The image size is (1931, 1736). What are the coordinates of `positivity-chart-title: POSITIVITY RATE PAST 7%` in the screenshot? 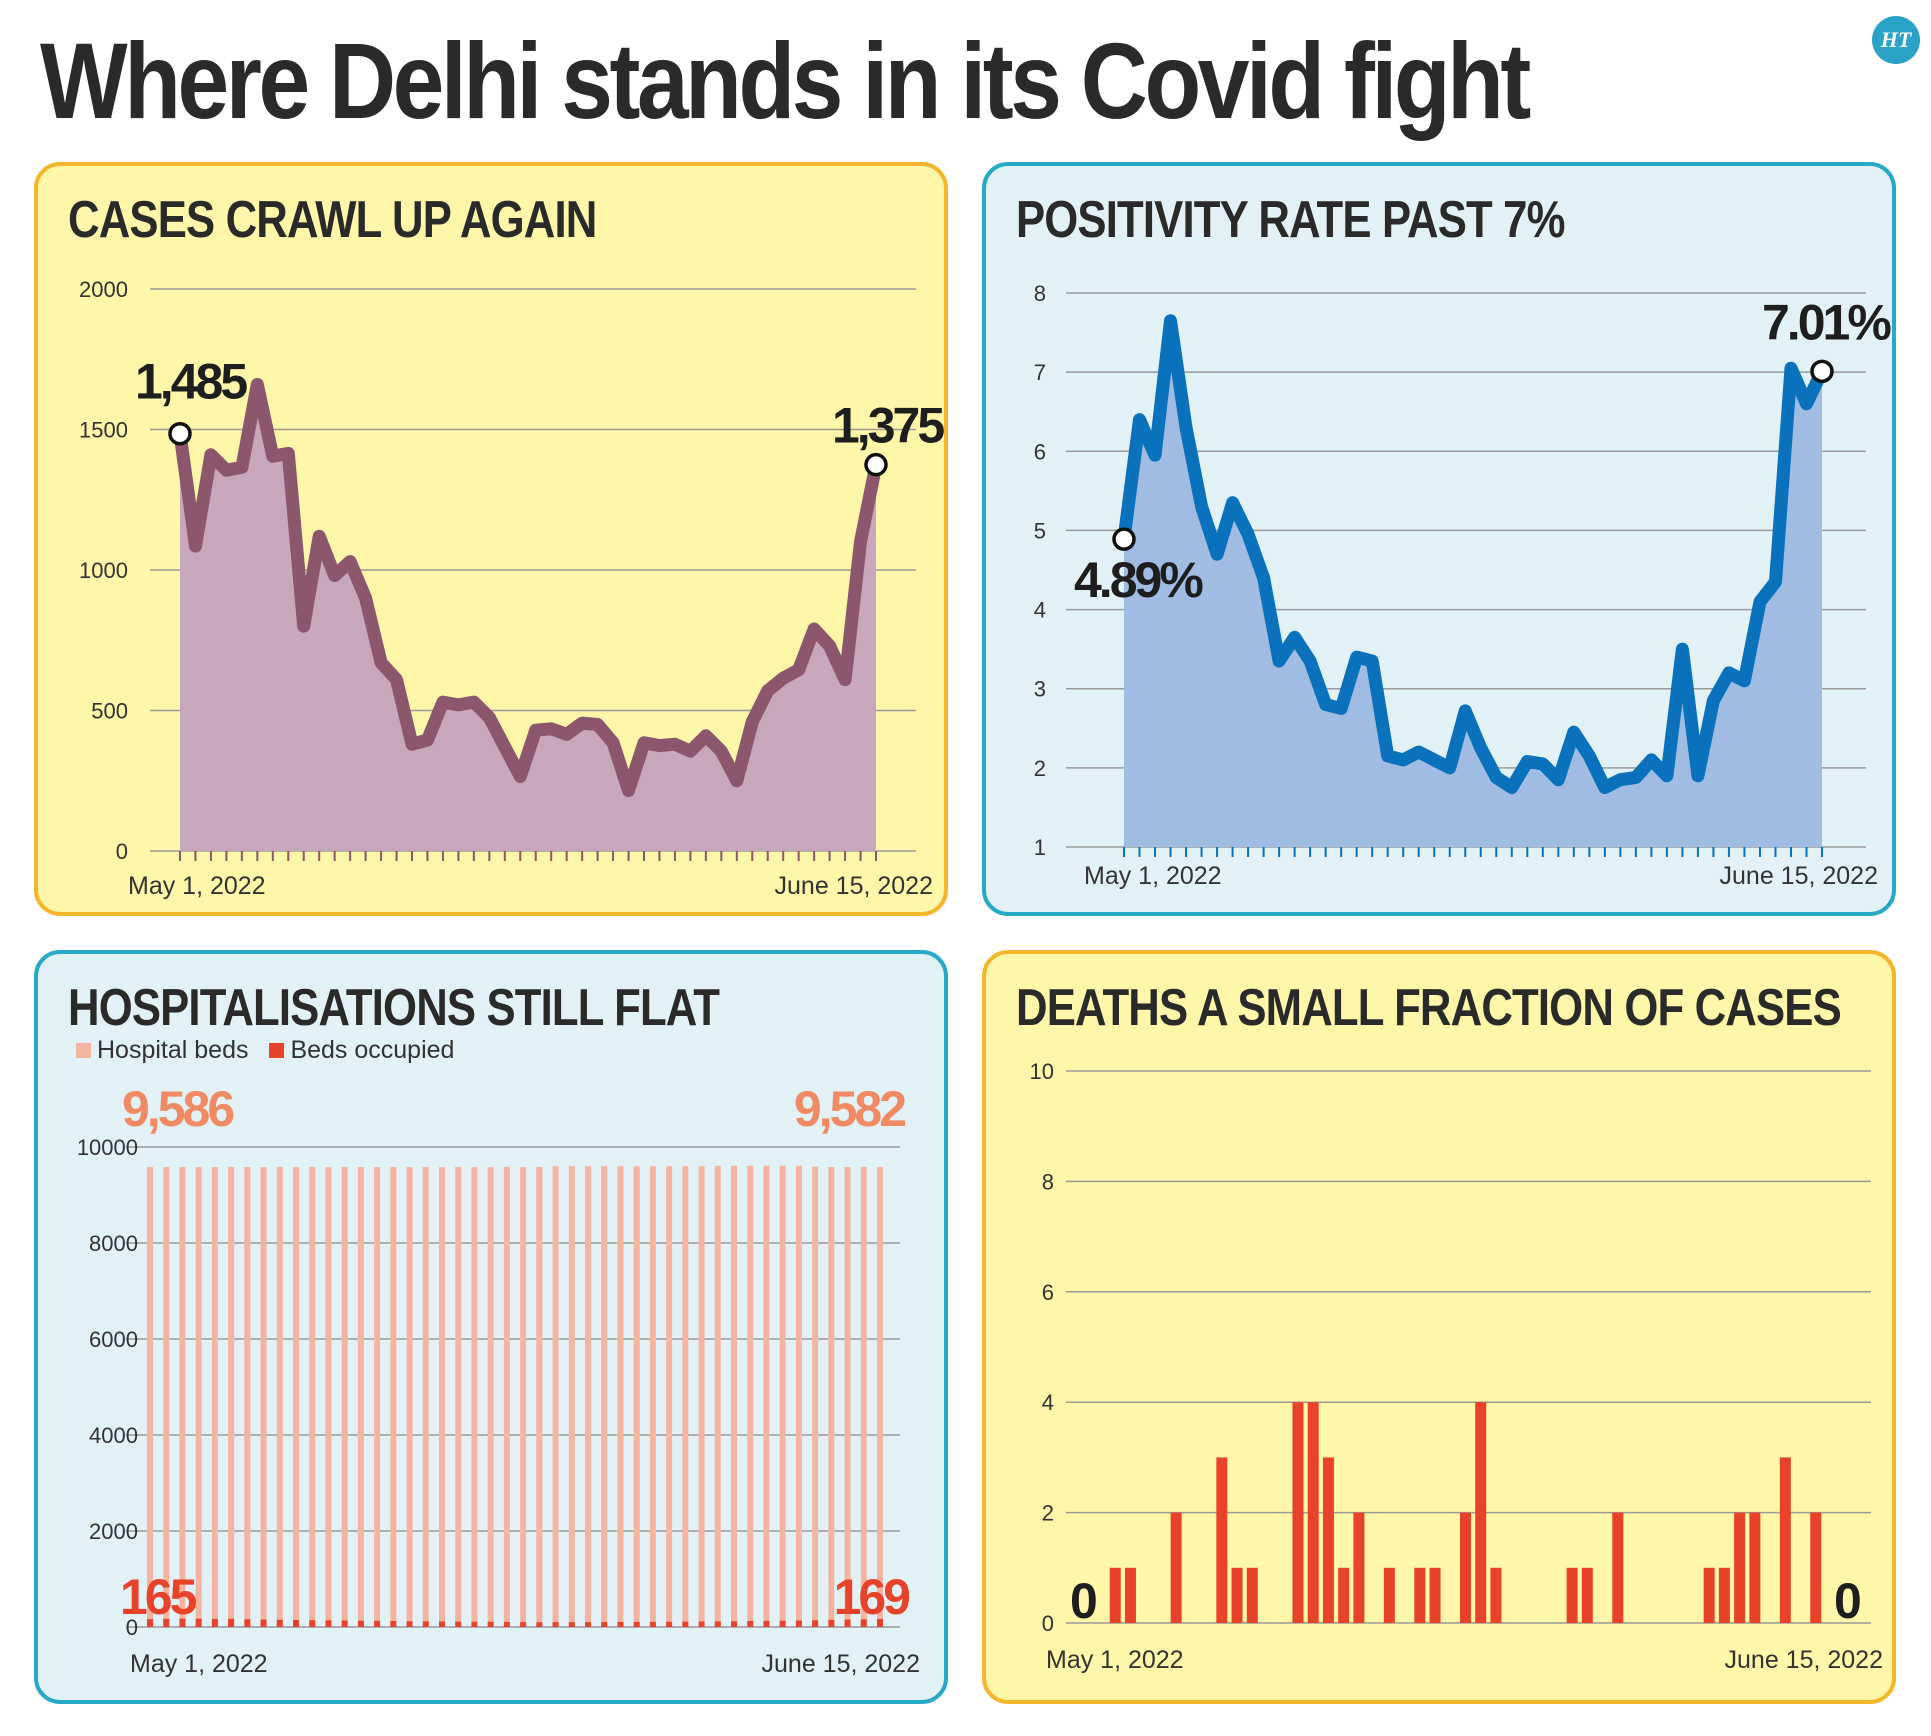 It's located at (1290, 220).